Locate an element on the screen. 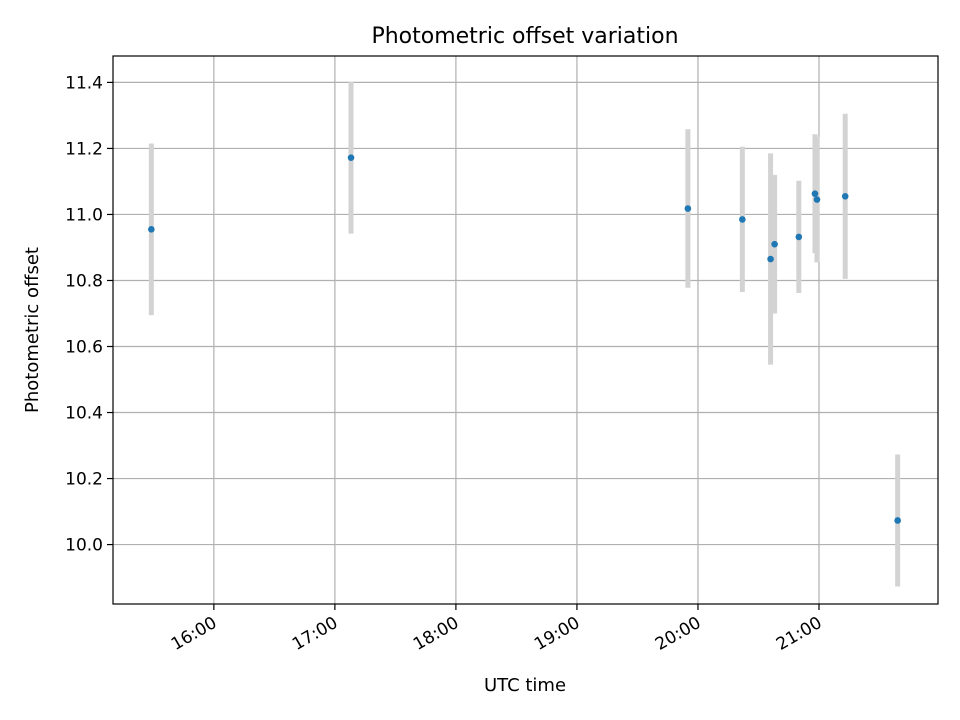 This screenshot has height=720, width=960. x-axis-label: UTC time is located at coordinates (525, 685).